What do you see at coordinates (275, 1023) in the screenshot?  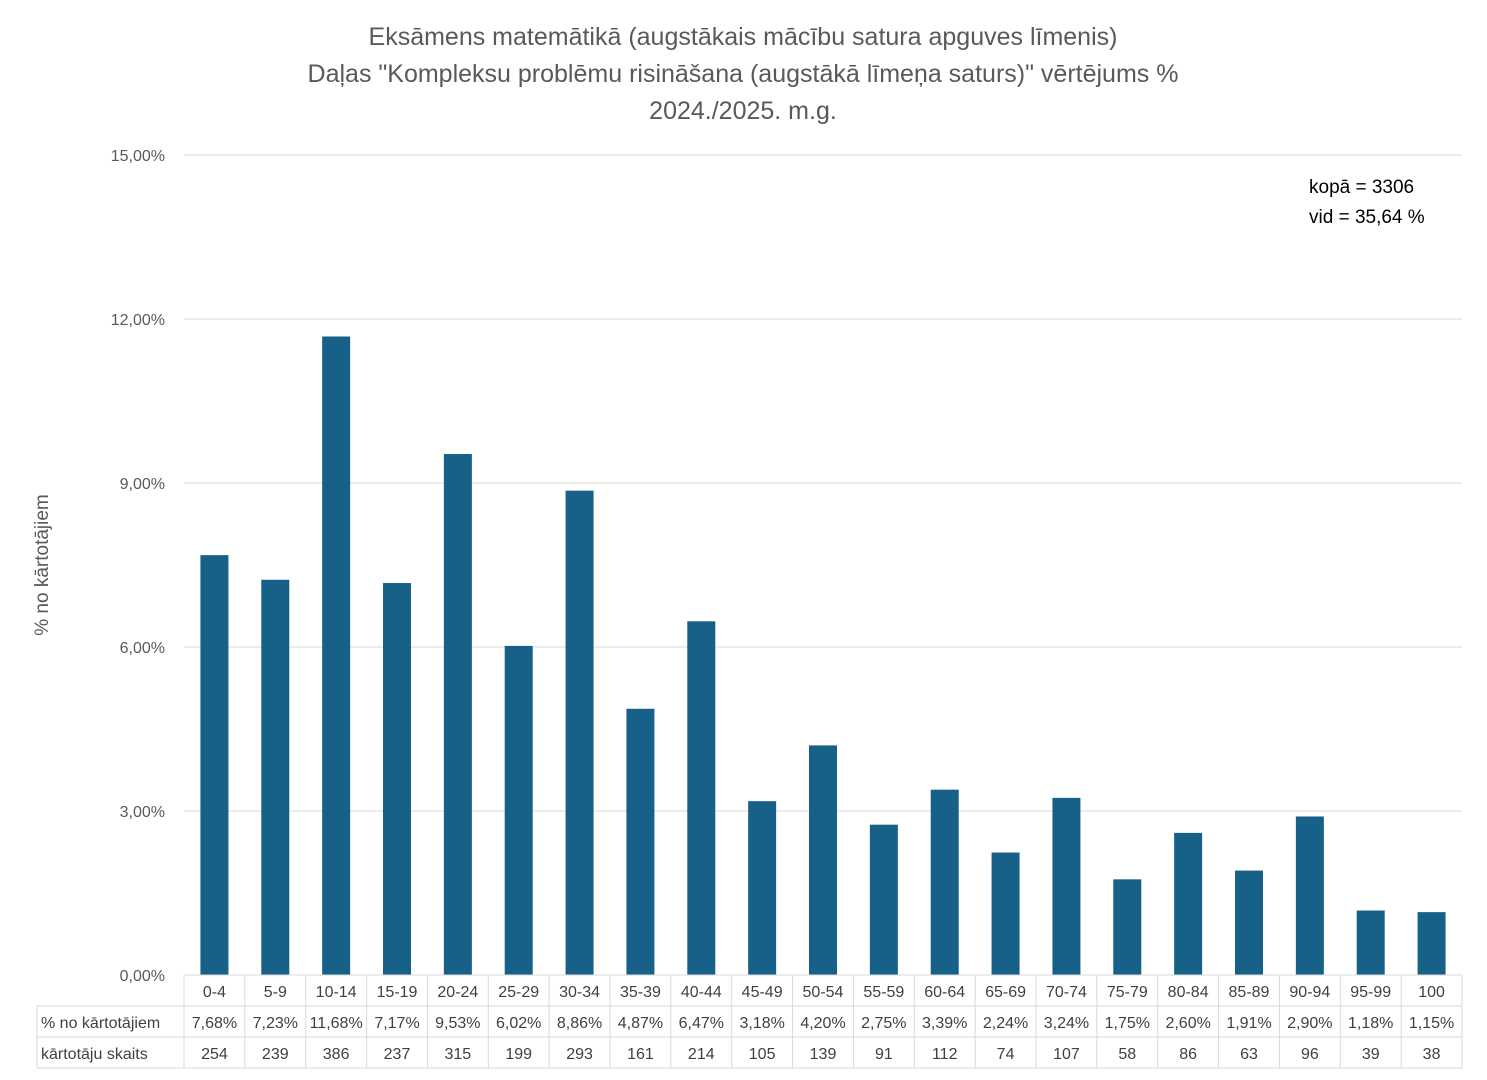 I see `table-cell-percent: 7,23%` at bounding box center [275, 1023].